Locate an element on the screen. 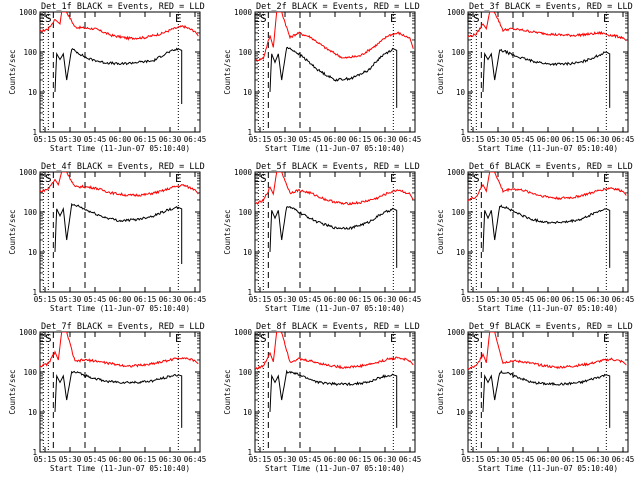 This screenshot has width=640, height=480. chart-title: Det_6f BLACK = Events, RED = LLD is located at coordinates (551, 167).